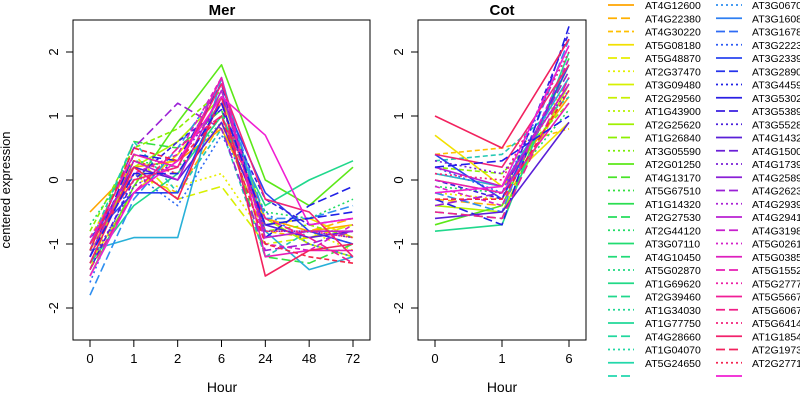 The width and height of the screenshot is (800, 400). I want to click on x-axis-label-mer: Hour, so click(222, 387).